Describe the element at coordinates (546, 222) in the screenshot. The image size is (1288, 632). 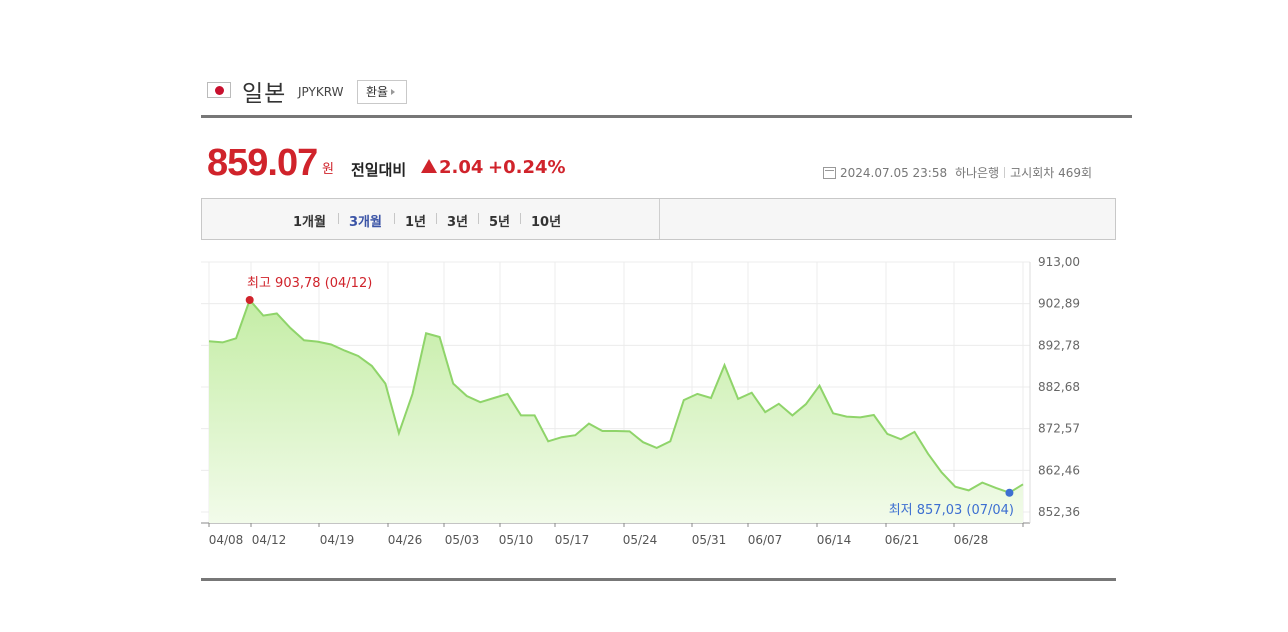
I see `tab-10year: 10년` at that location.